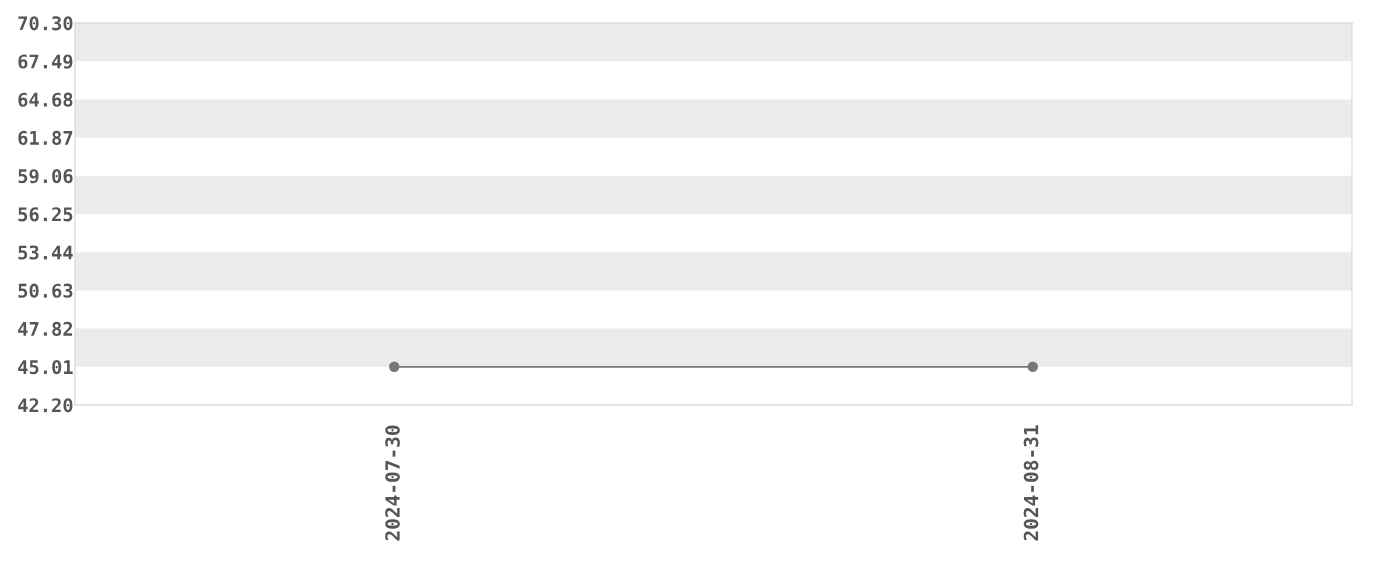 This screenshot has height=580, width=1380. Describe the element at coordinates (45, 176) in the screenshot. I see `y-tick-label: 59.06` at that location.